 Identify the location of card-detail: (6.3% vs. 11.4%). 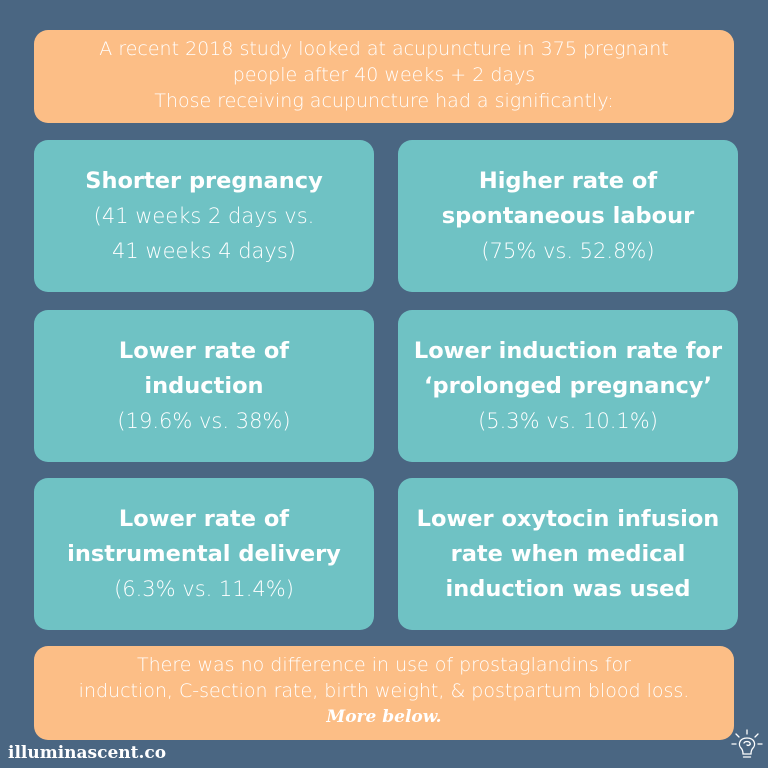
(204, 588).